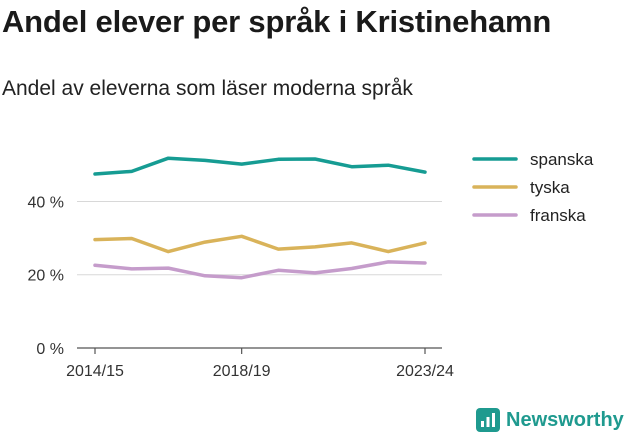 This screenshot has height=439, width=631. Describe the element at coordinates (46, 276) in the screenshot. I see `y-tick-label: 20 %` at that location.